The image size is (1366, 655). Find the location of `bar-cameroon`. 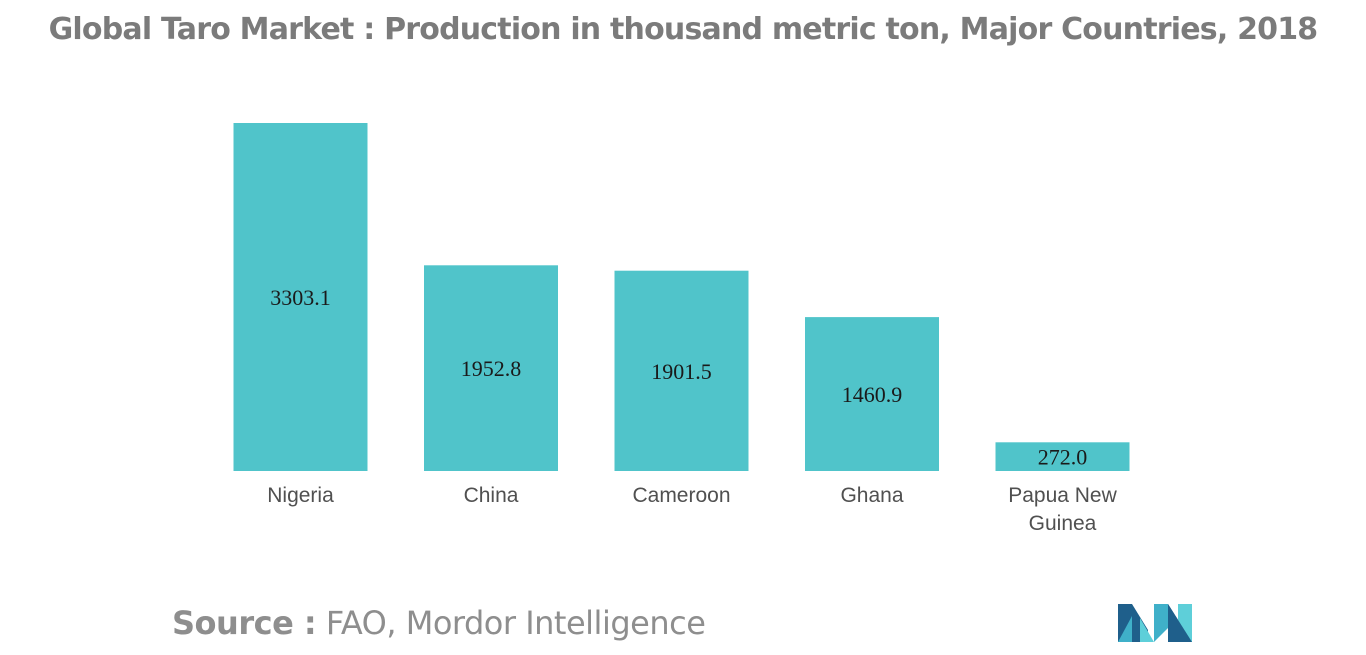

bar-cameroon is located at coordinates (681, 370).